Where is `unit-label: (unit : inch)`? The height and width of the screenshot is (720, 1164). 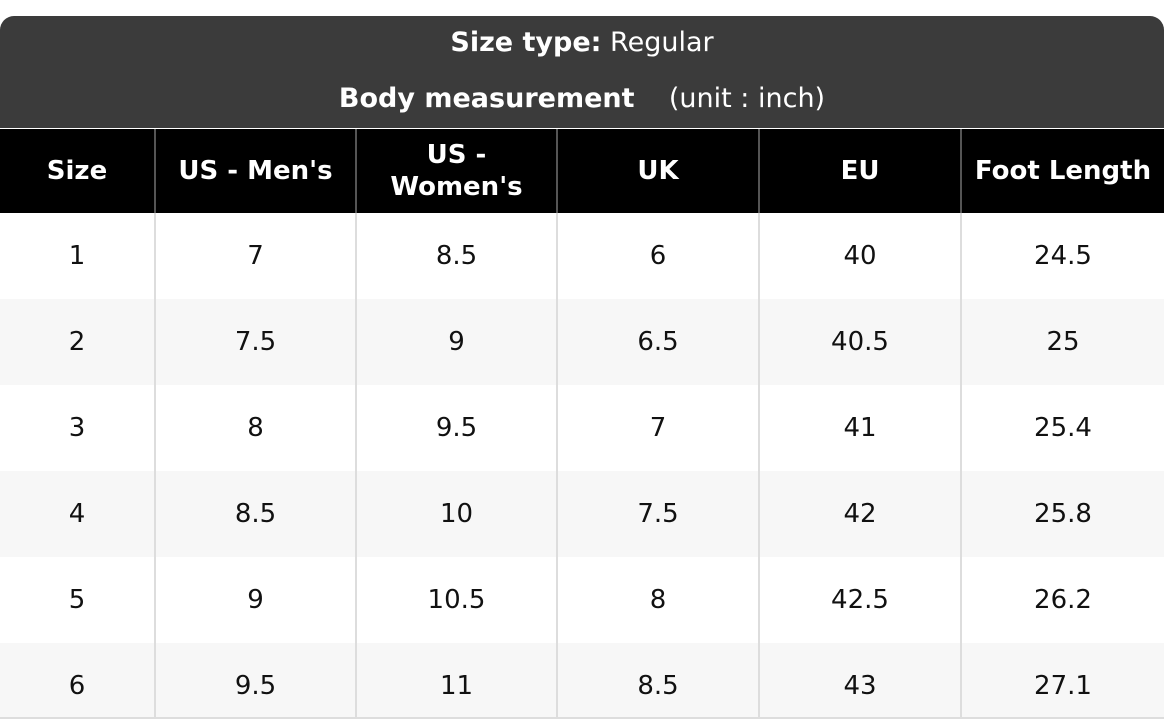
unit-label: (unit : inch) is located at coordinates (747, 98).